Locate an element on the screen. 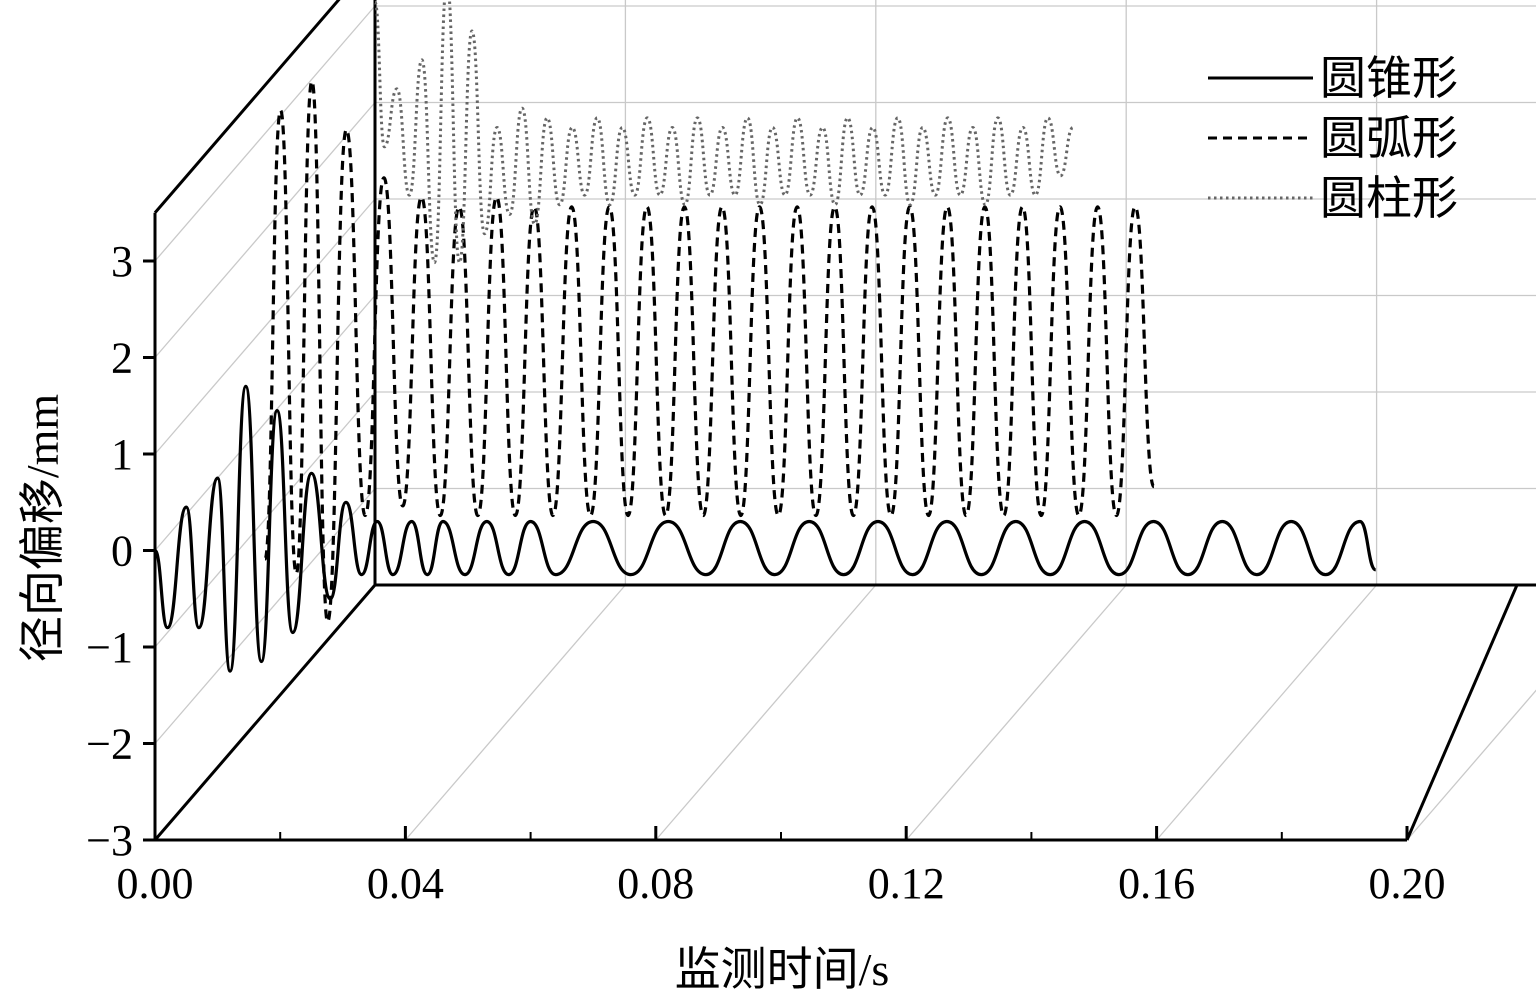 This screenshot has height=1005, width=1536. y-axis-title: 径向偏移/mm is located at coordinates (42, 528).